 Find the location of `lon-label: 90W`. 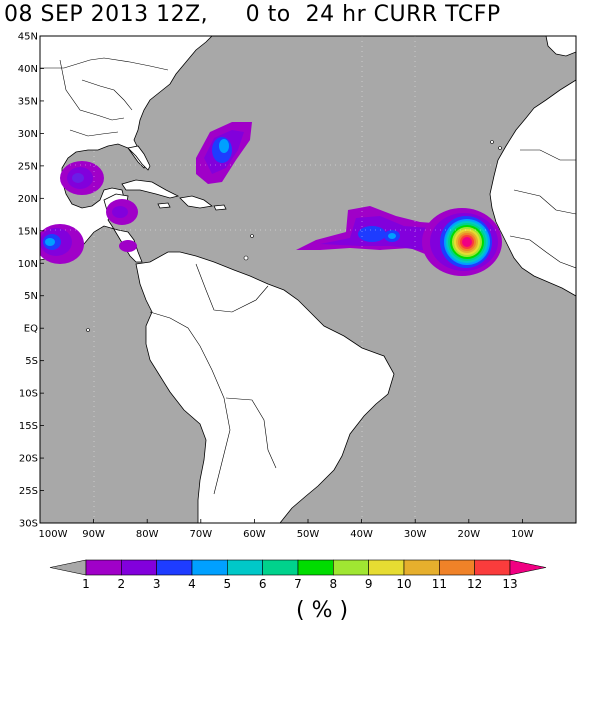

lon-label: 90W is located at coordinates (93, 534).